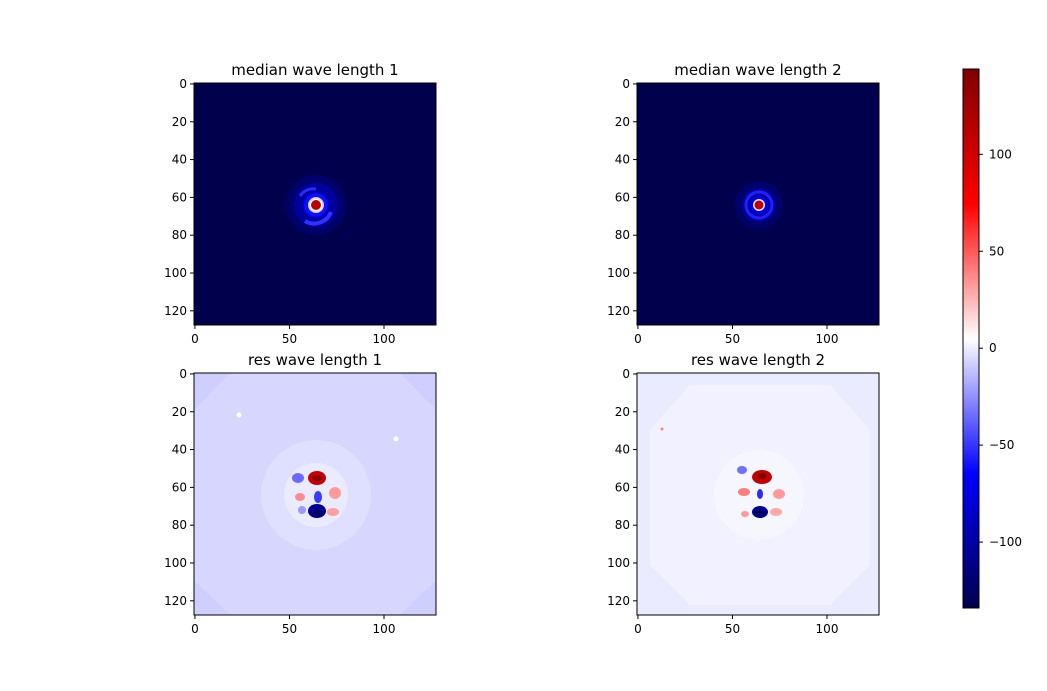 This screenshot has height=691, width=1047. What do you see at coordinates (1005, 542) in the screenshot?
I see `colorbar-tick-label: −100` at bounding box center [1005, 542].